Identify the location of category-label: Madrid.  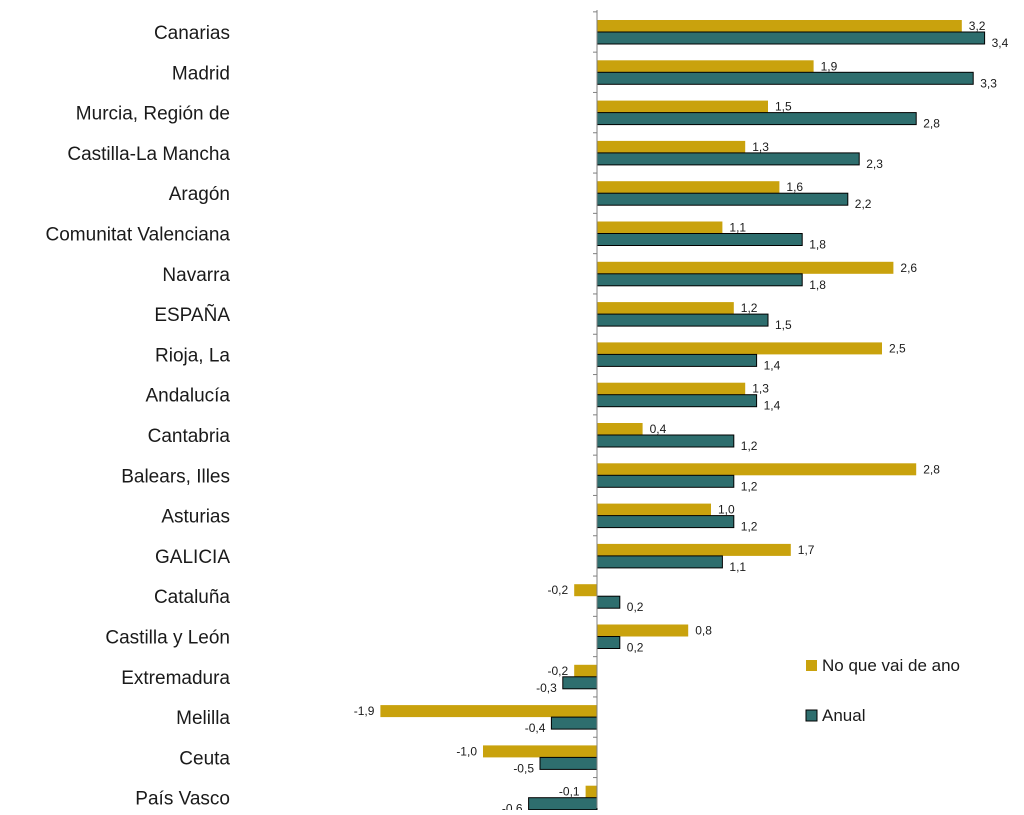
(201, 73).